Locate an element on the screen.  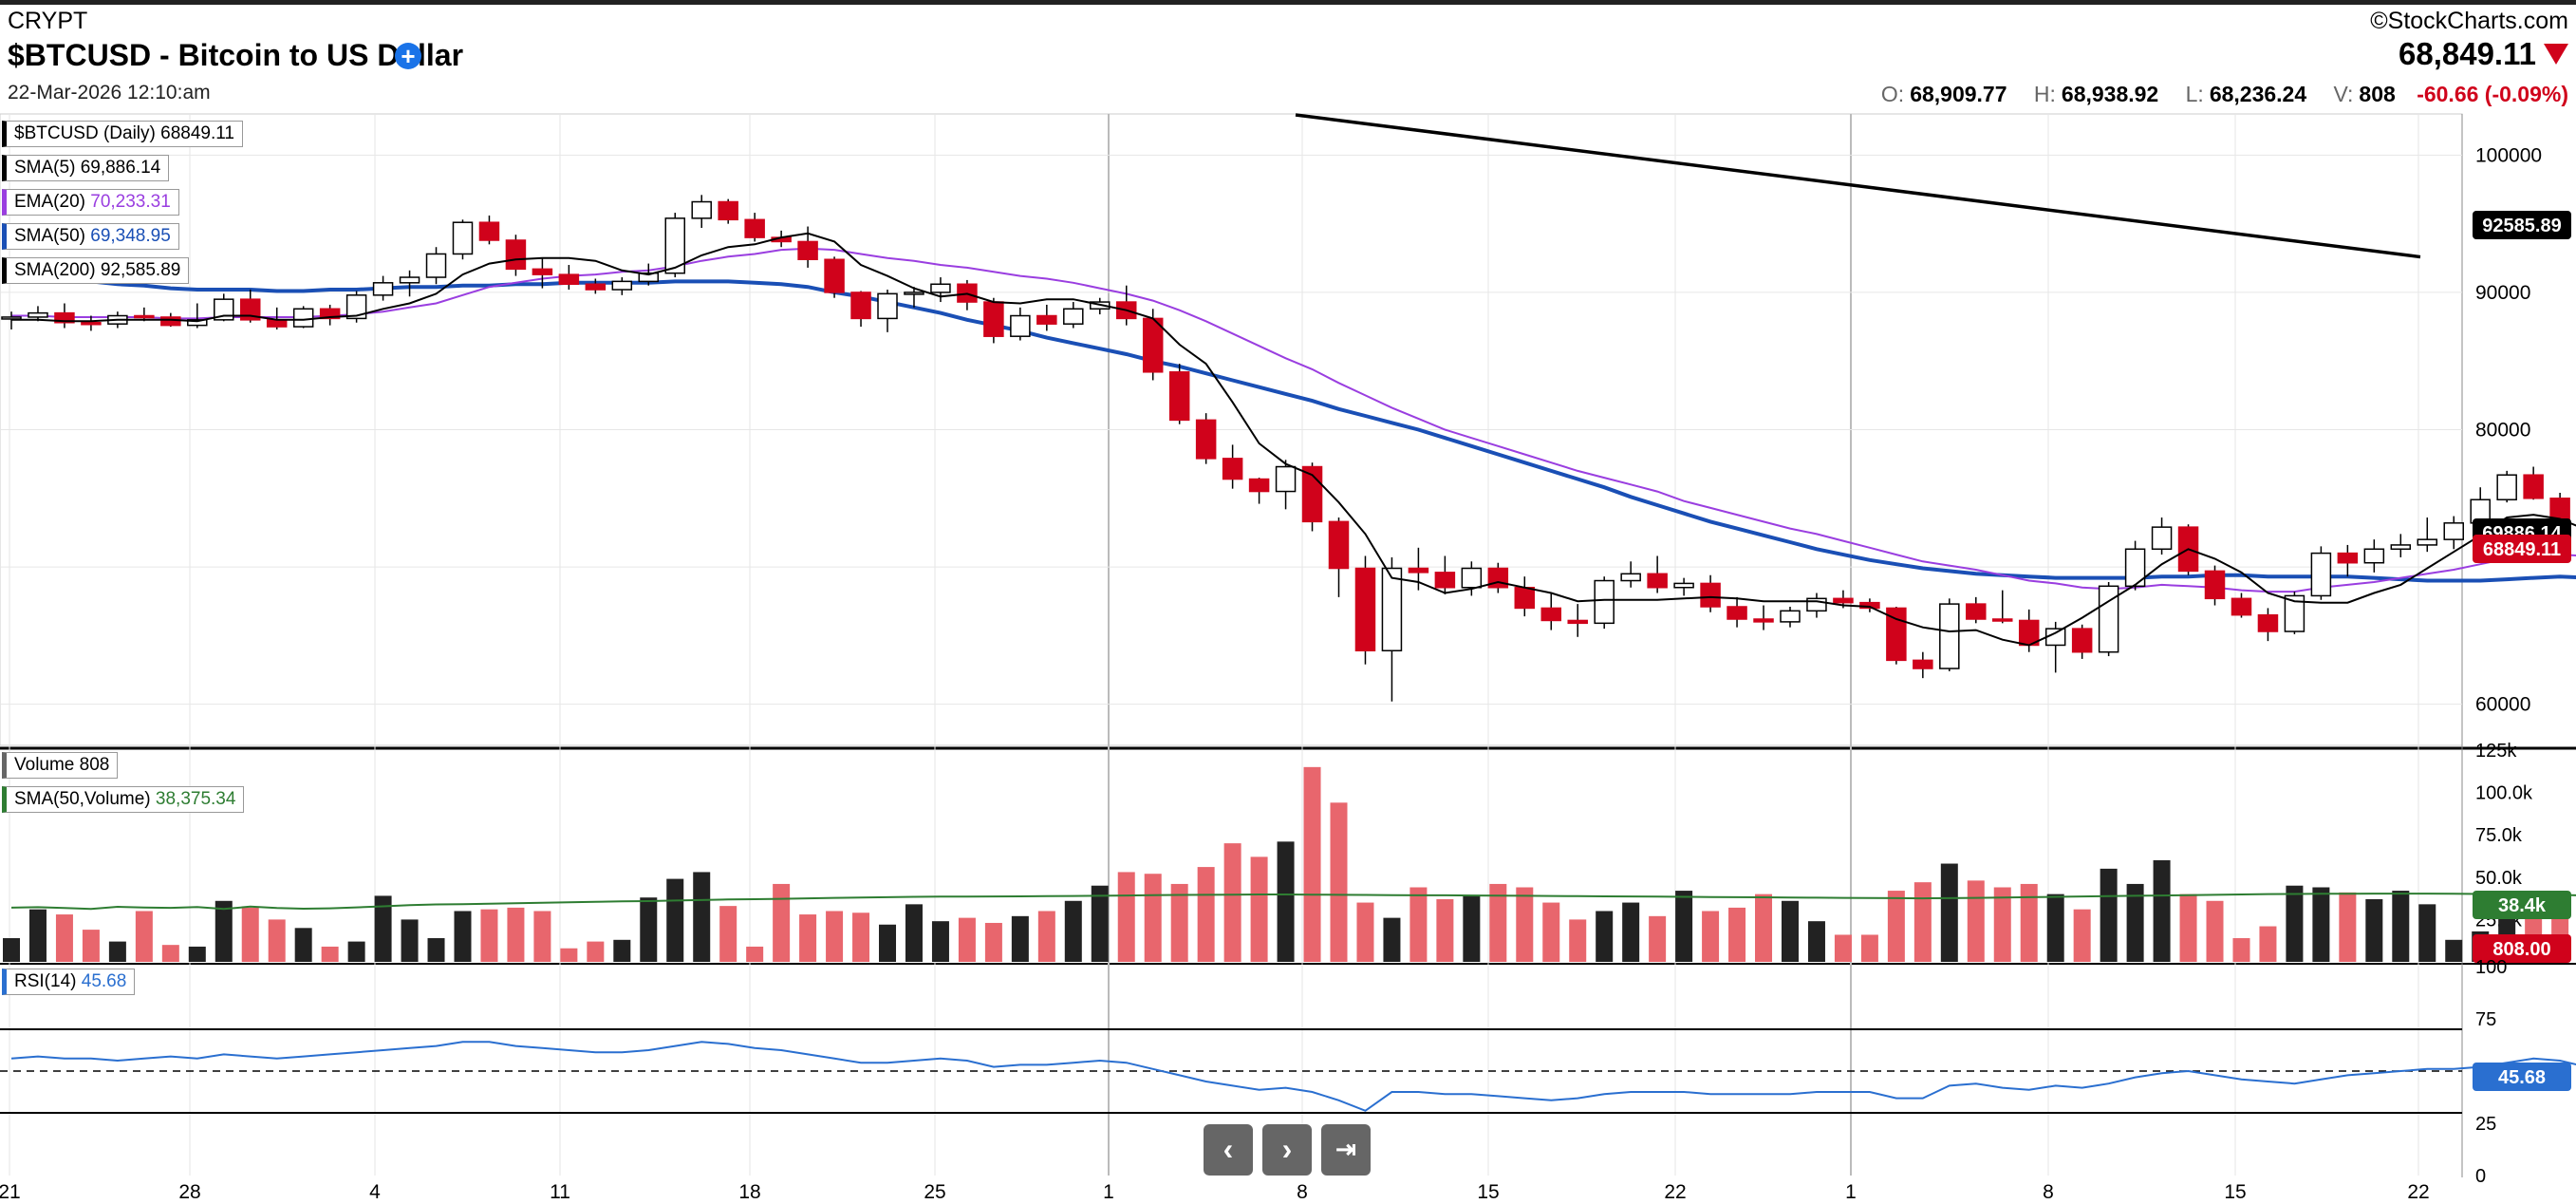
rsi-tick-label: 25 is located at coordinates (2485, 1124).